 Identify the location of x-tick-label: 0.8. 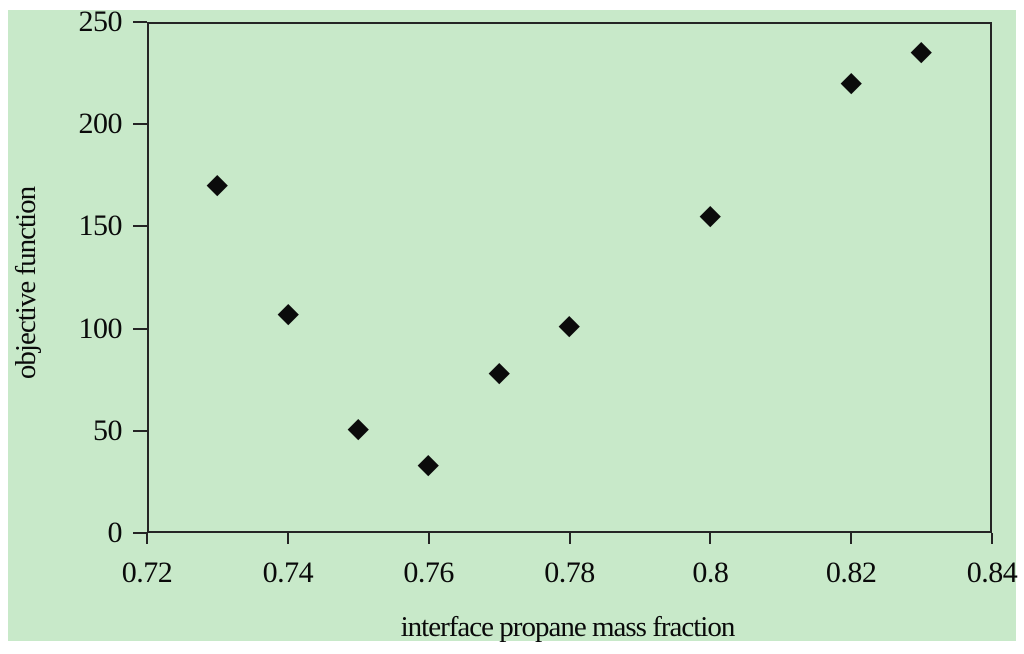
(710, 572).